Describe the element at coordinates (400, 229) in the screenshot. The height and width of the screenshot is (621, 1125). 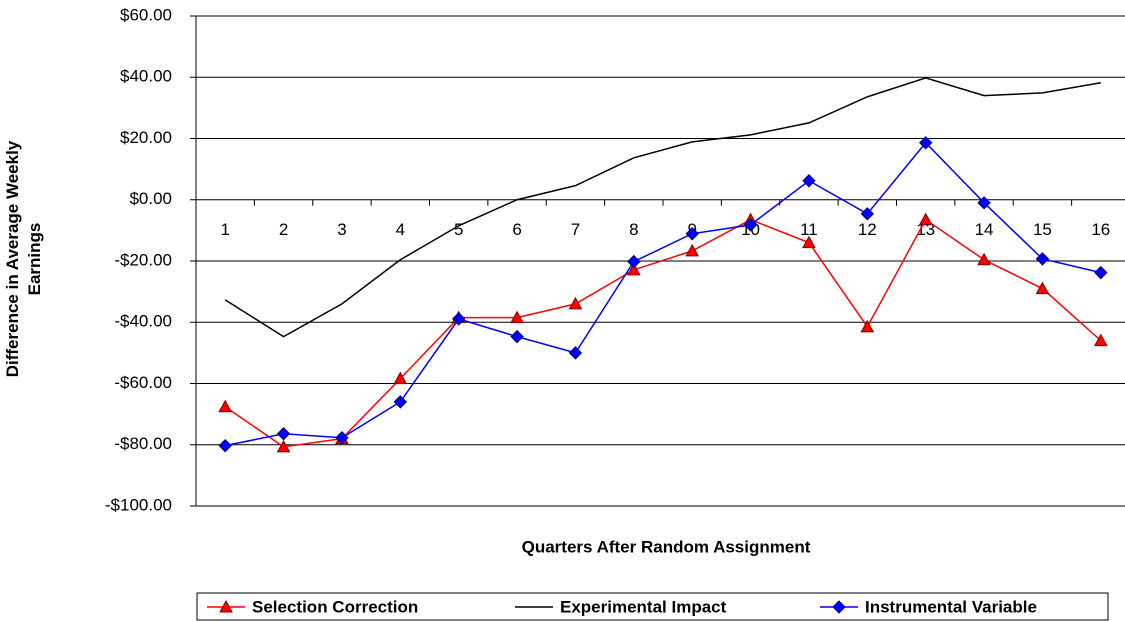
I see `x-tick-label: 4` at that location.